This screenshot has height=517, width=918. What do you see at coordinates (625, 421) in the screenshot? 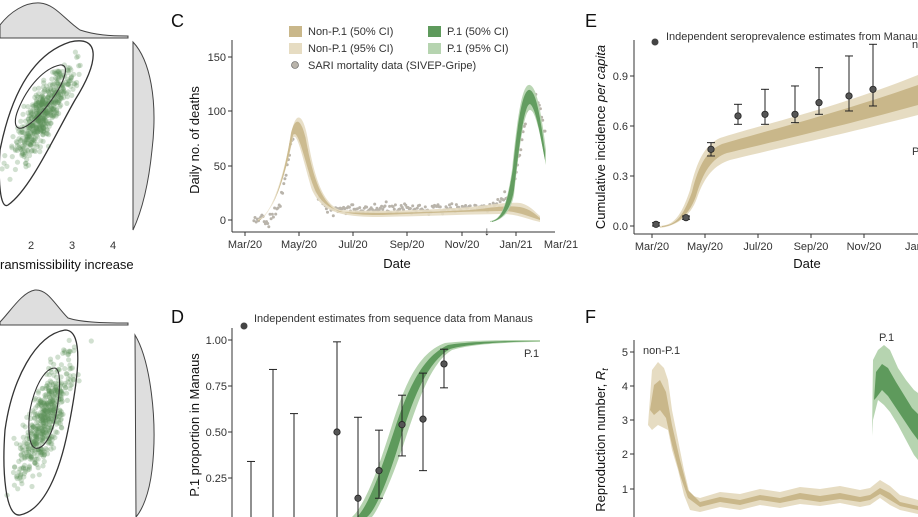
I see `f-ytick-3: 3` at bounding box center [625, 421].